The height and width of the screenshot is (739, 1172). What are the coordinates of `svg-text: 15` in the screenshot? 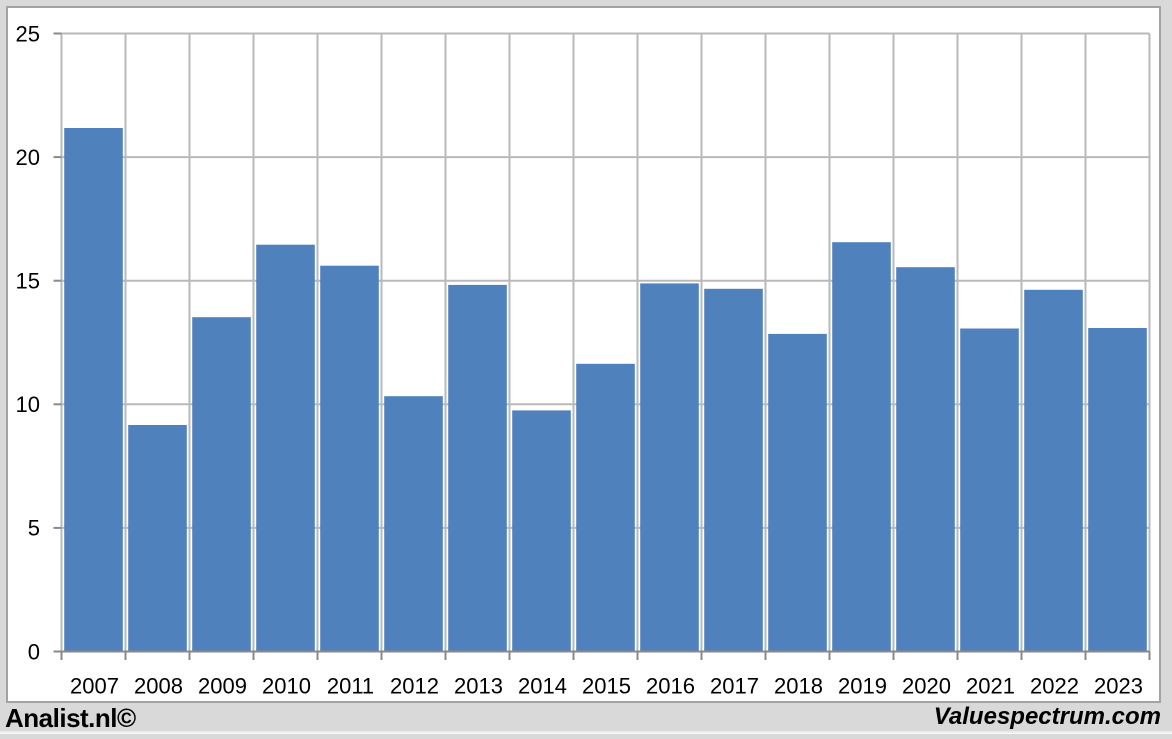 It's located at (28, 281).